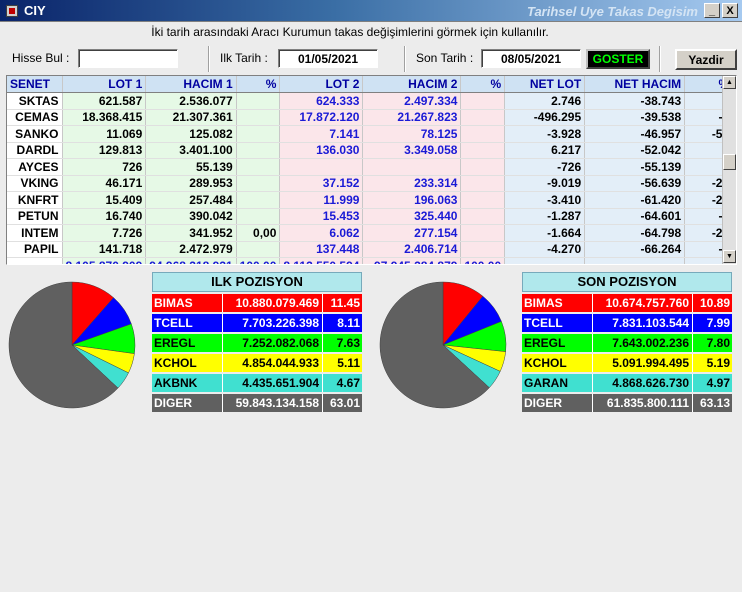 The height and width of the screenshot is (592, 742). Describe the element at coordinates (191, 117) in the screenshot. I see `cell-hacim1: 21.307.361` at that location.